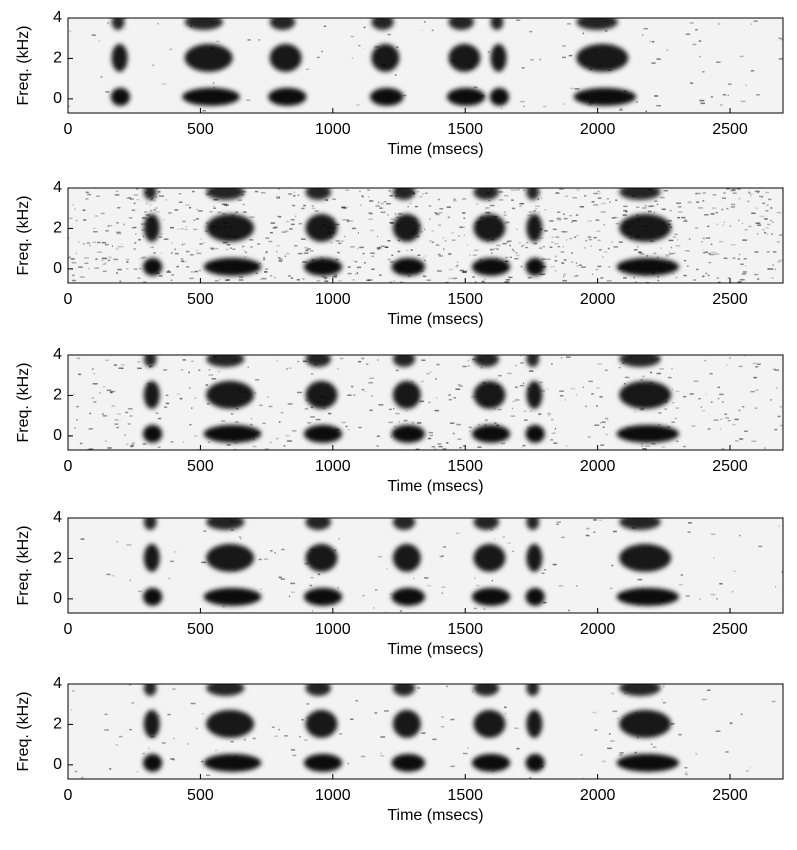 The height and width of the screenshot is (850, 797). Describe the element at coordinates (411, 728) in the screenshot. I see `energy` at that location.